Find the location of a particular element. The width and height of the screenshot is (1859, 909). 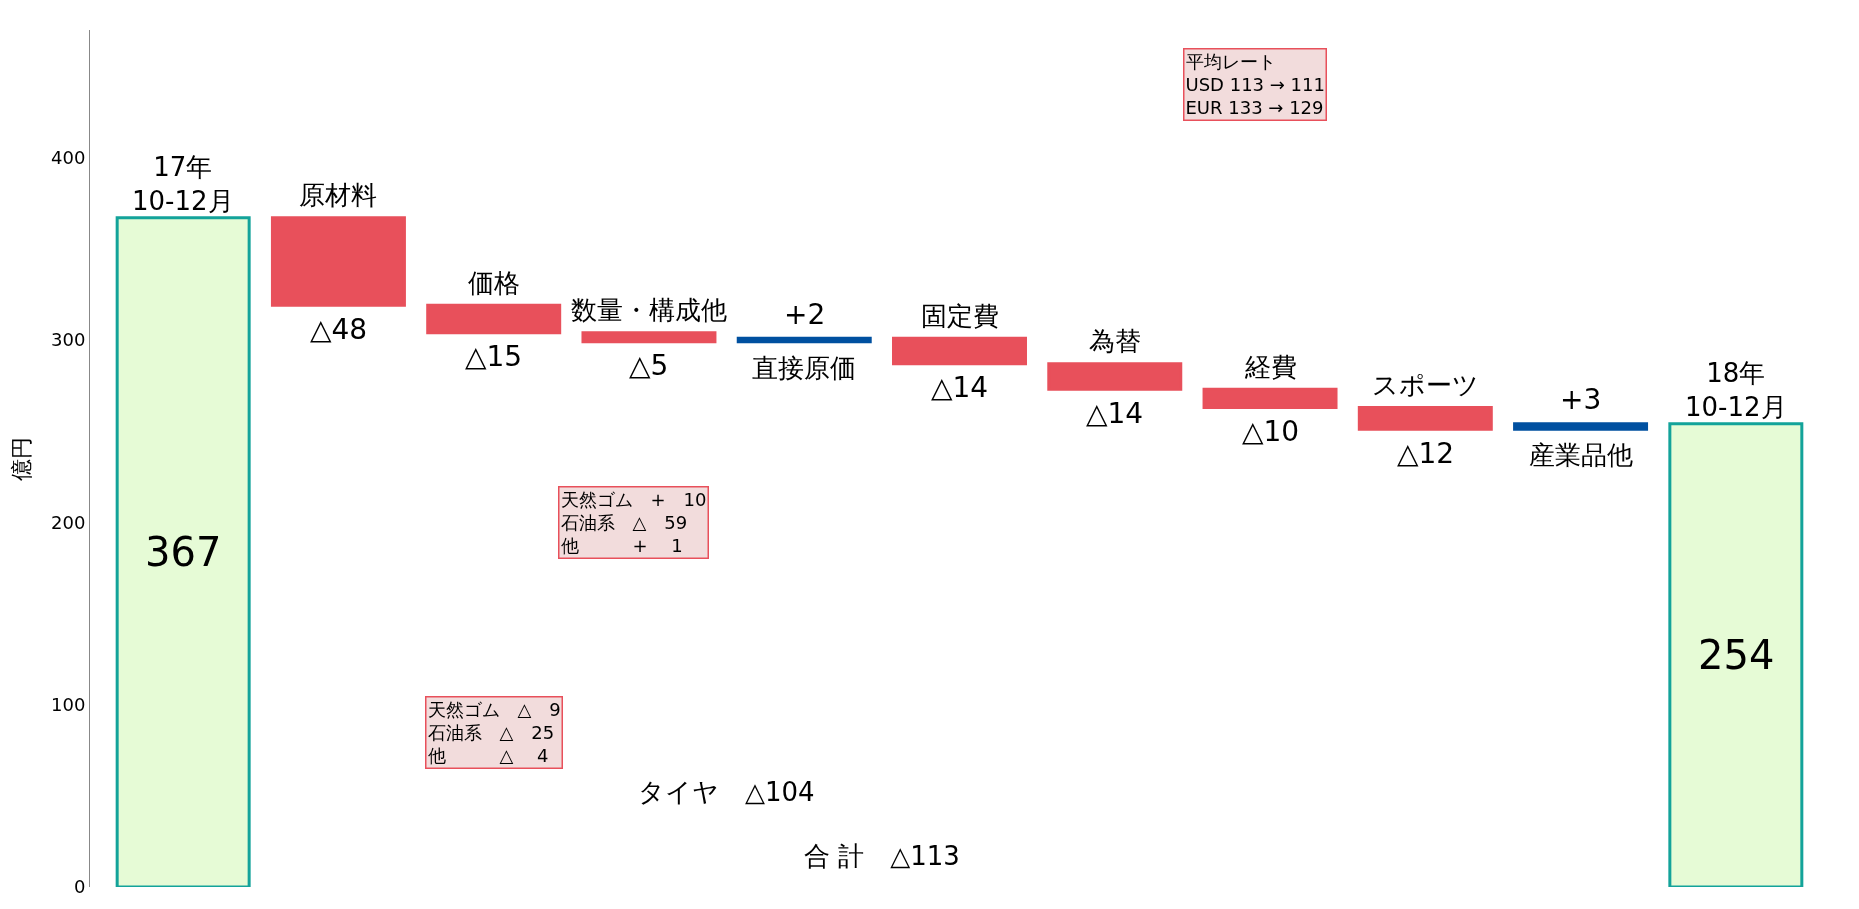

data-label: △48 is located at coordinates (339, 329).